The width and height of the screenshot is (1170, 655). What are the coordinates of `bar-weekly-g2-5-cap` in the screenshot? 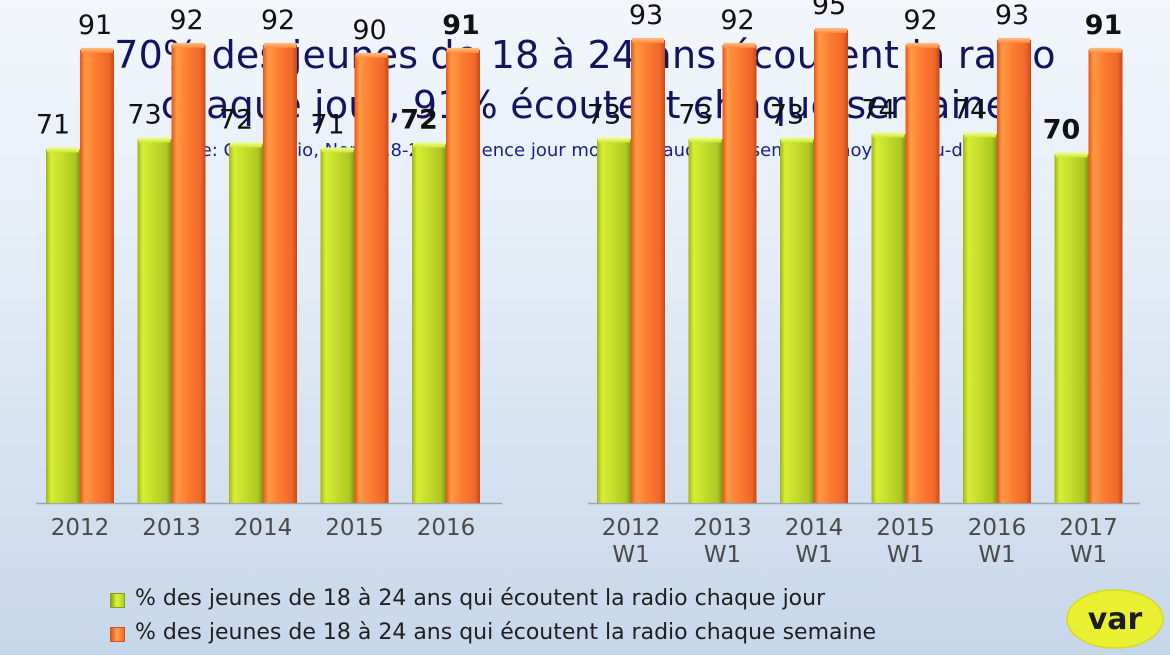 It's located at (1105, 50).